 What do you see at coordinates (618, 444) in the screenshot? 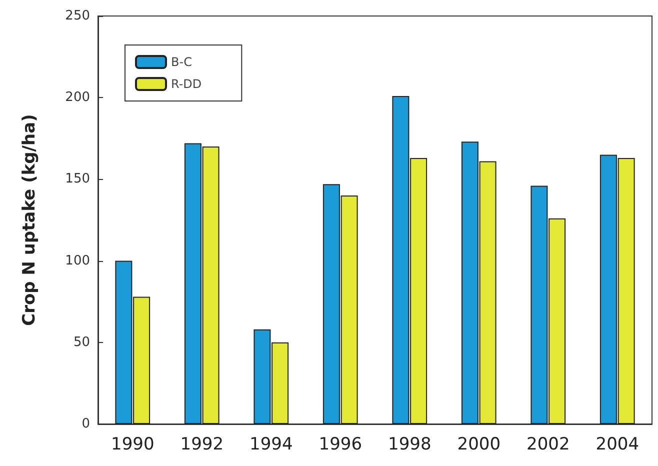
I see `x-tick-label: 2004` at bounding box center [618, 444].